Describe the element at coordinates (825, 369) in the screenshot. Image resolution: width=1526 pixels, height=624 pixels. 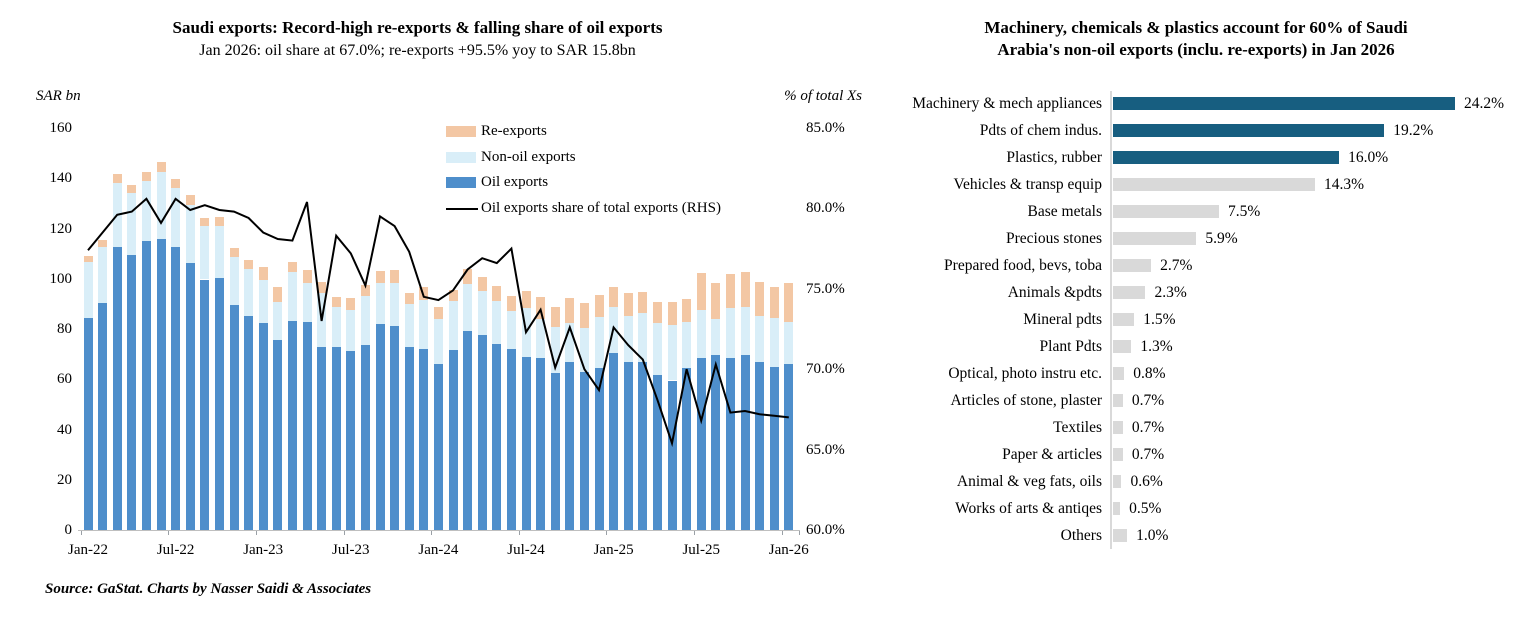
I see `y-axis-tick-label-right: 70.0%` at that location.